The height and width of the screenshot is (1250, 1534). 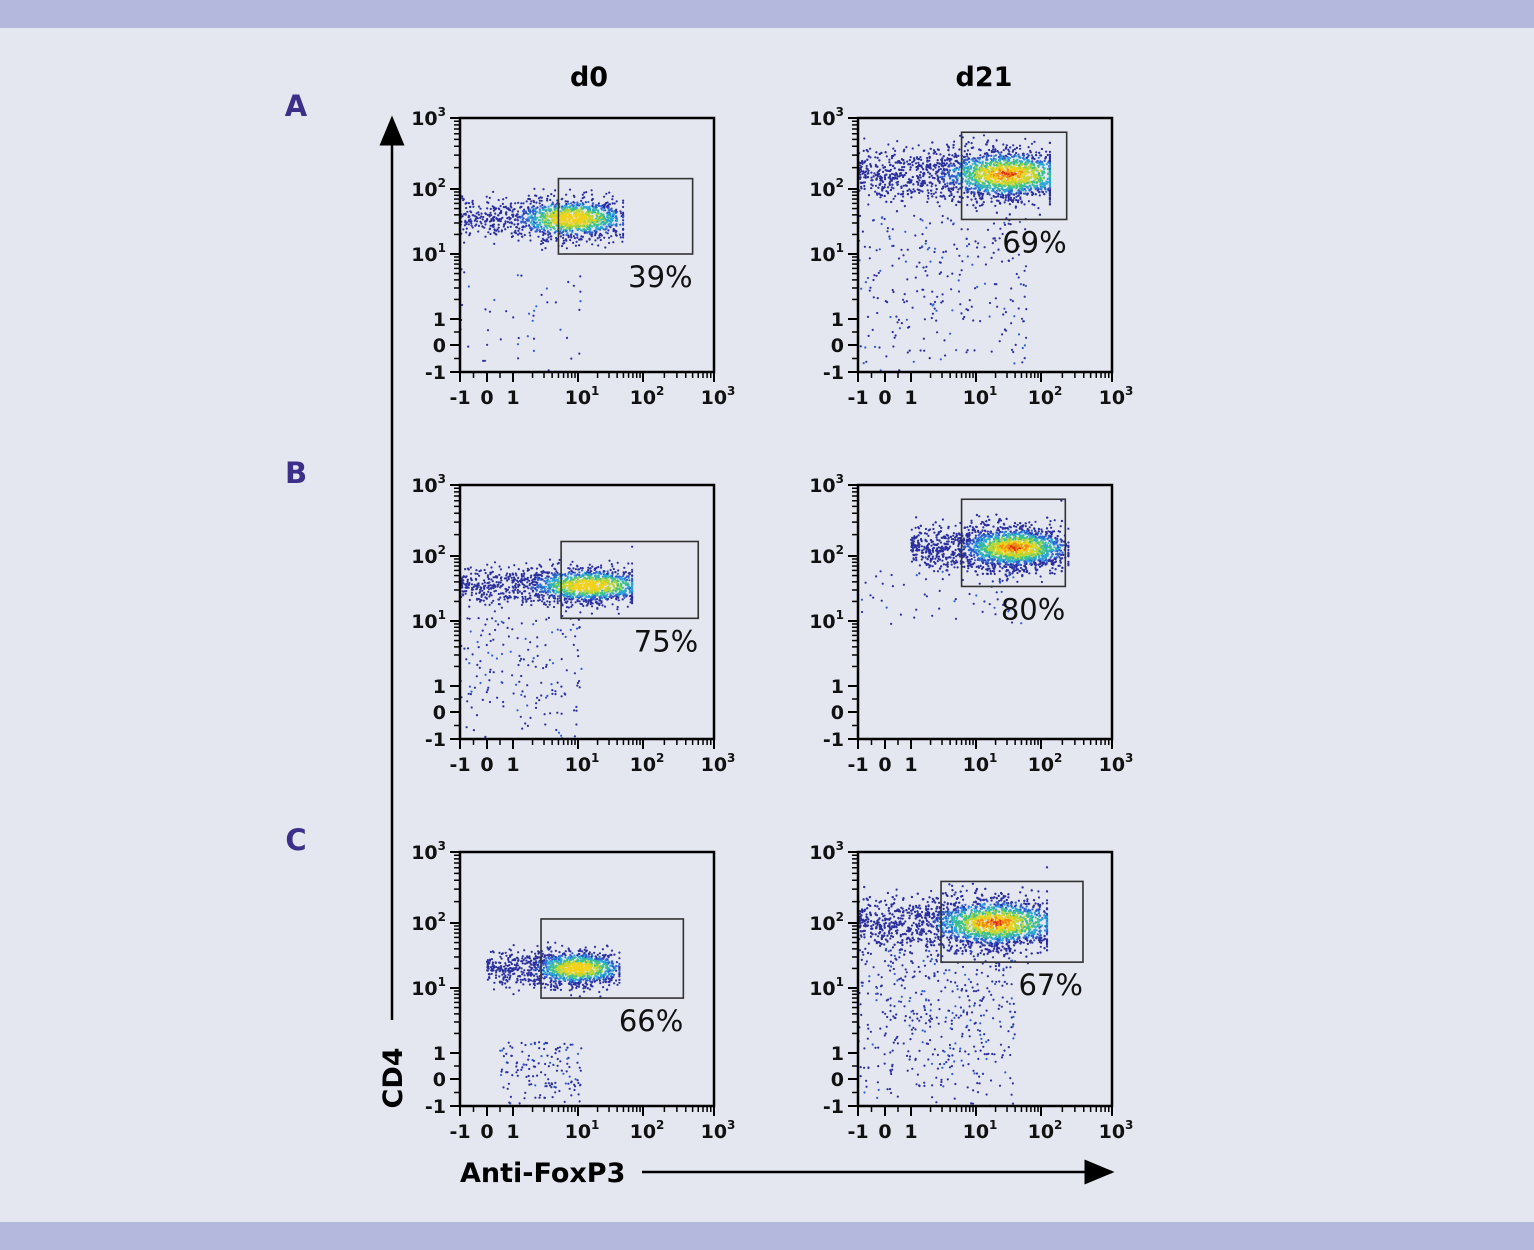 I want to click on plot-frame, so click(x=587, y=245).